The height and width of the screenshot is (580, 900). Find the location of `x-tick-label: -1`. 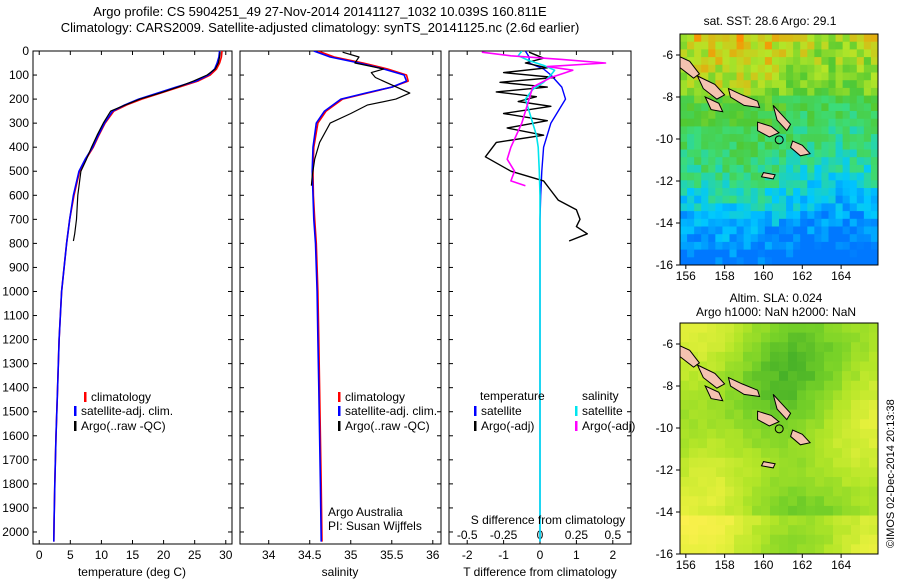

x-tick-label: -1 is located at coordinates (503, 555).